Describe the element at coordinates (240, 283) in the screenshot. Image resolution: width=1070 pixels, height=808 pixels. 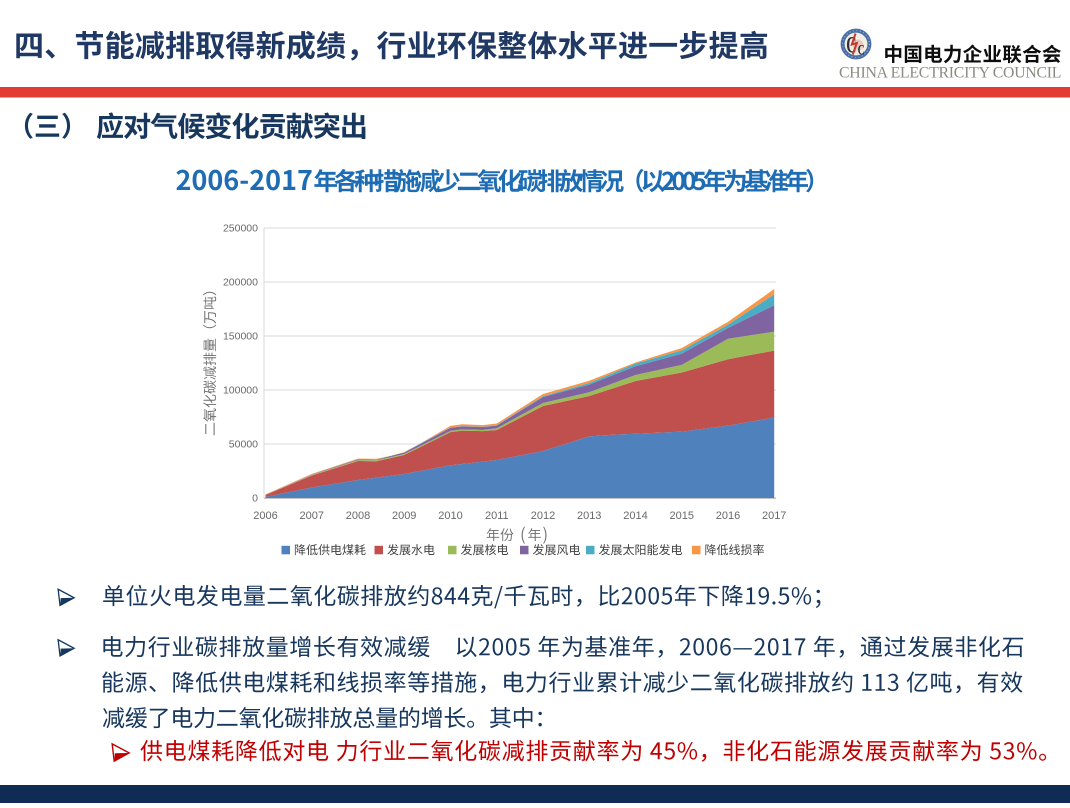
I see `svg-text: 200000` at that location.